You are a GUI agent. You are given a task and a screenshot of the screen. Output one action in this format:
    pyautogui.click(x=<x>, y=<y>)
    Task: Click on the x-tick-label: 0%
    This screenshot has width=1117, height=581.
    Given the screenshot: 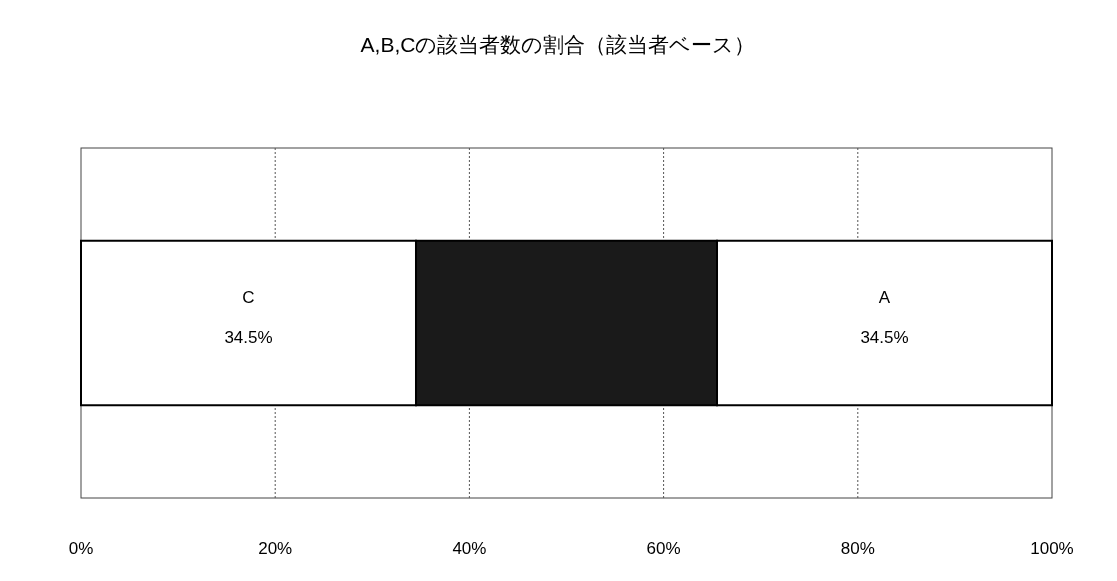 What is the action you would take?
    pyautogui.click(x=81, y=548)
    